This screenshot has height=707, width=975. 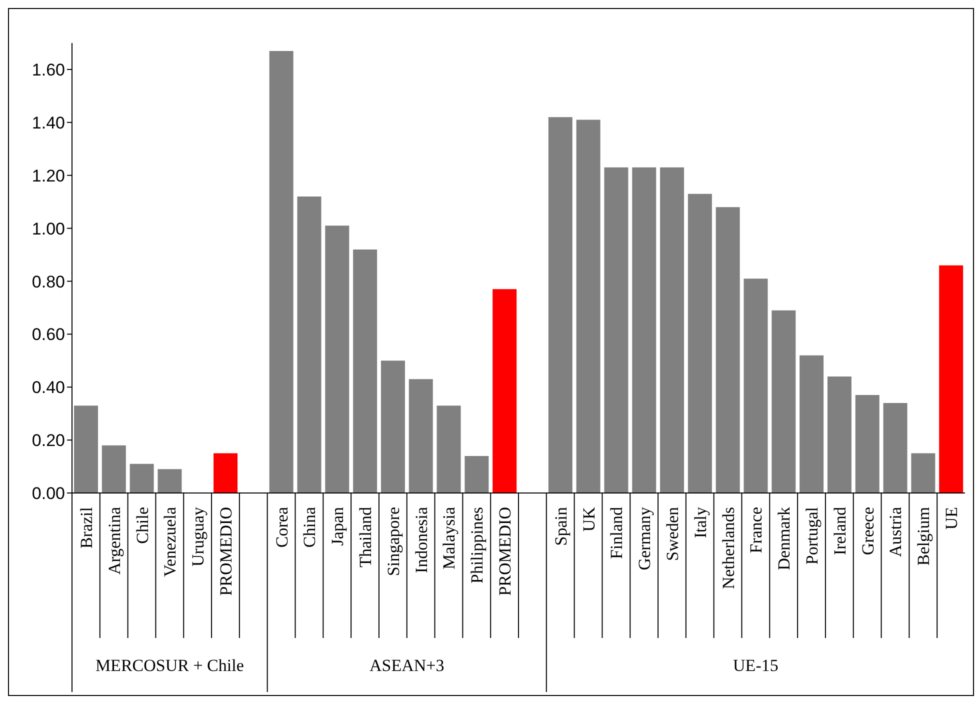 What do you see at coordinates (366, 537) in the screenshot?
I see `x-tick-label: Thailand` at bounding box center [366, 537].